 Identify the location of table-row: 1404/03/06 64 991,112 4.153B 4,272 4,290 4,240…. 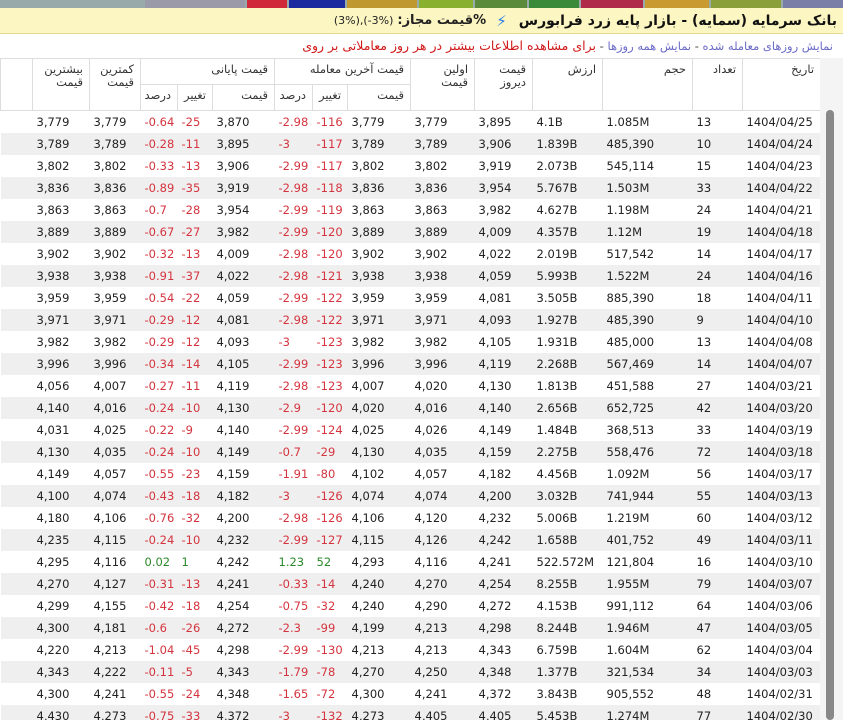
(411, 606).